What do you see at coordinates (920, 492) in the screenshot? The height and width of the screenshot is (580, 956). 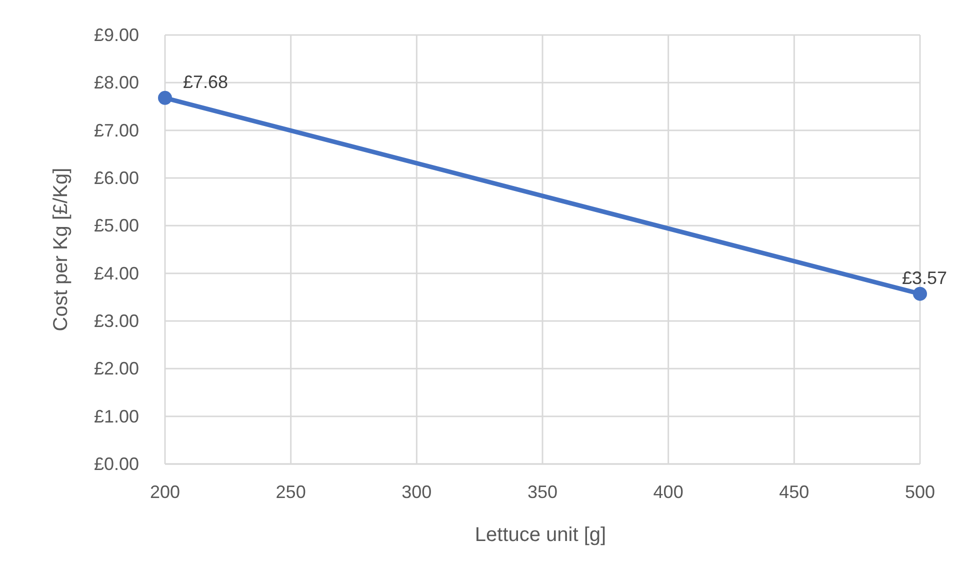 I see `x-tick-label: 500` at bounding box center [920, 492].